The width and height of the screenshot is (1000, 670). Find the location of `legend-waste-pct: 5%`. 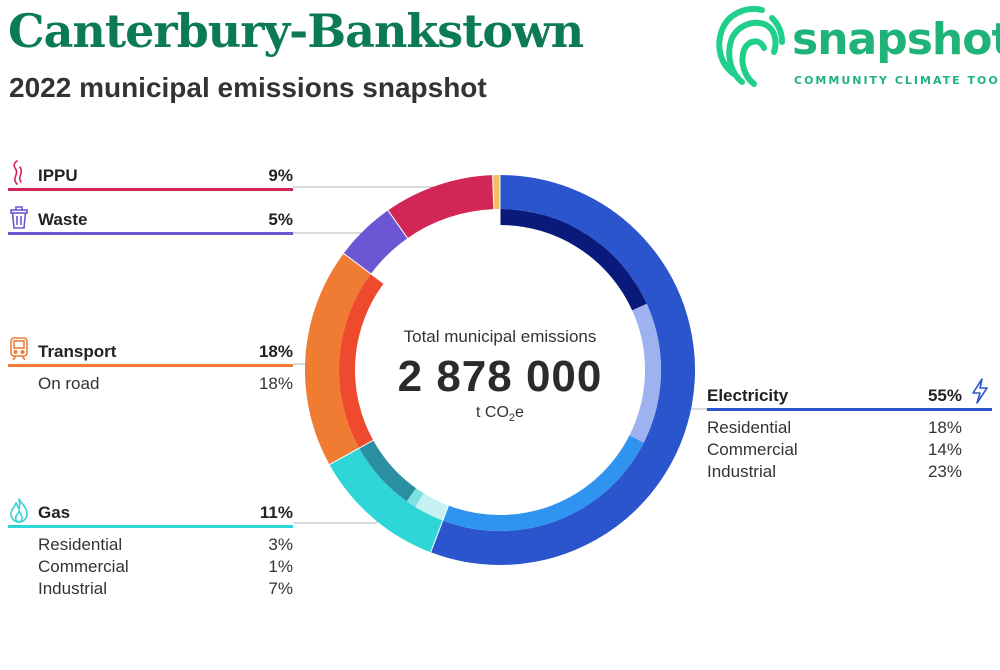

legend-waste-pct: 5% is located at coordinates (280, 219).